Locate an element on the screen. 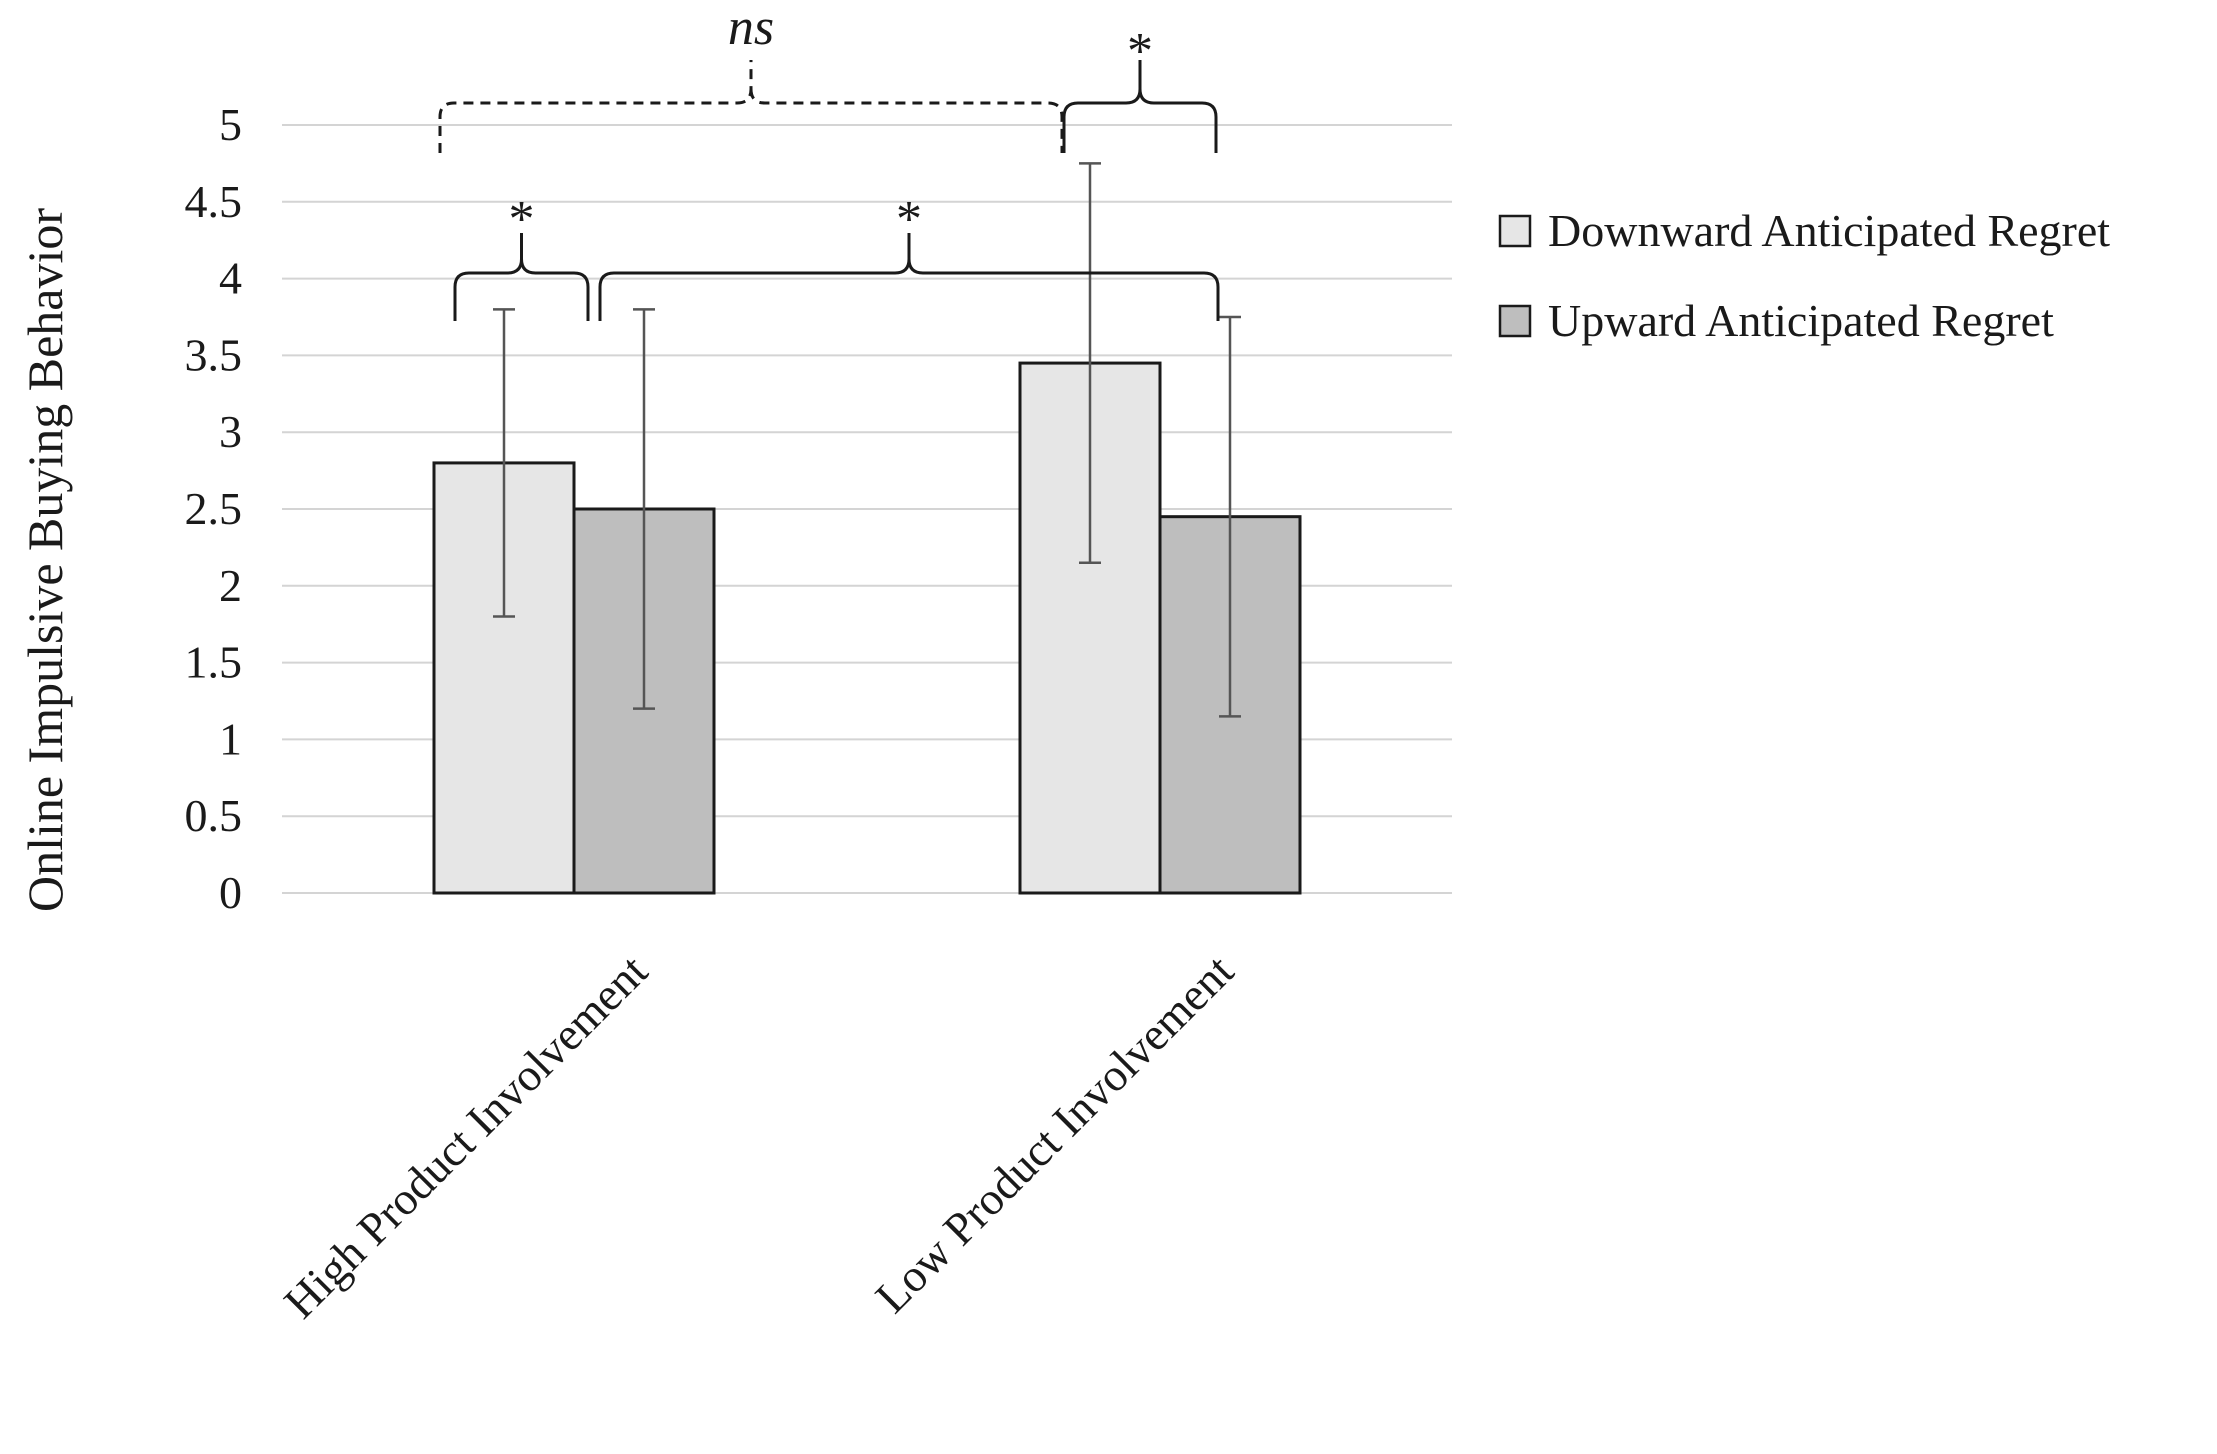 Image resolution: width=2217 pixels, height=1454 pixels. legend-swatch-downward is located at coordinates (1515, 231).